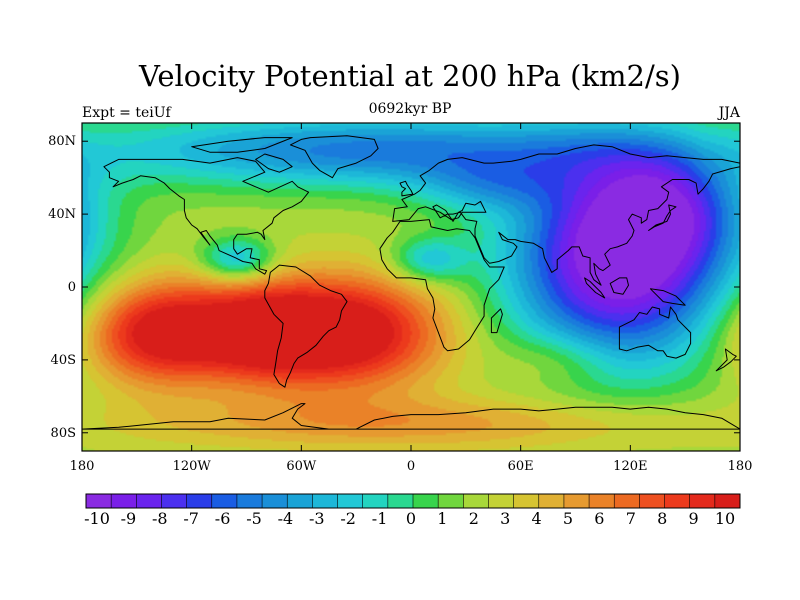 The width and height of the screenshot is (800, 600). Describe the element at coordinates (348, 518) in the screenshot. I see `colorbar-label: -2` at that location.